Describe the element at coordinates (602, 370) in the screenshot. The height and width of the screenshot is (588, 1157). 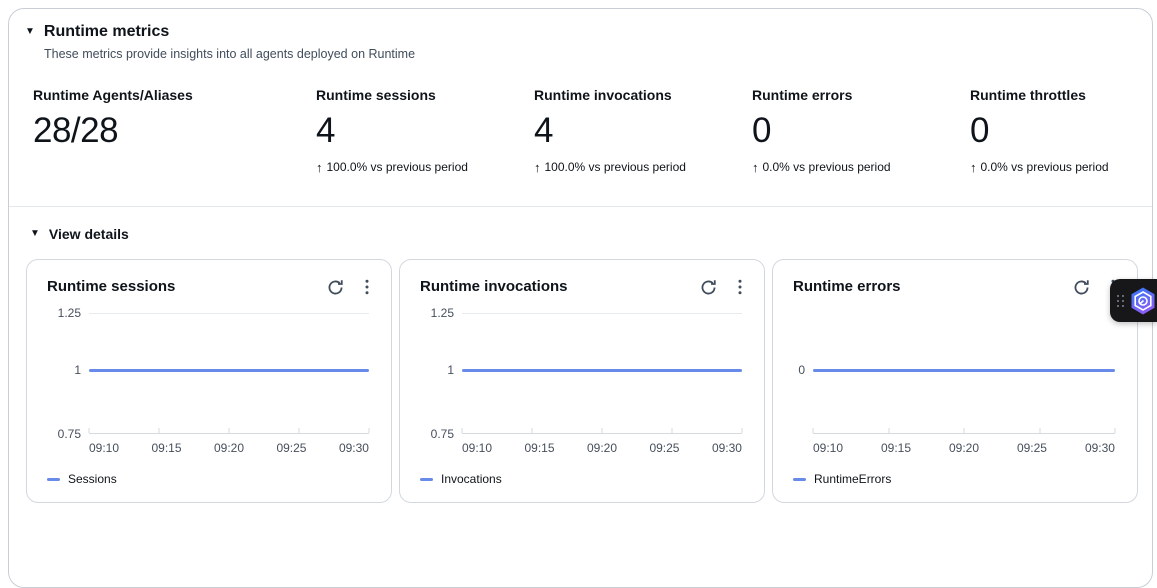
I see `series-line-invocations` at that location.